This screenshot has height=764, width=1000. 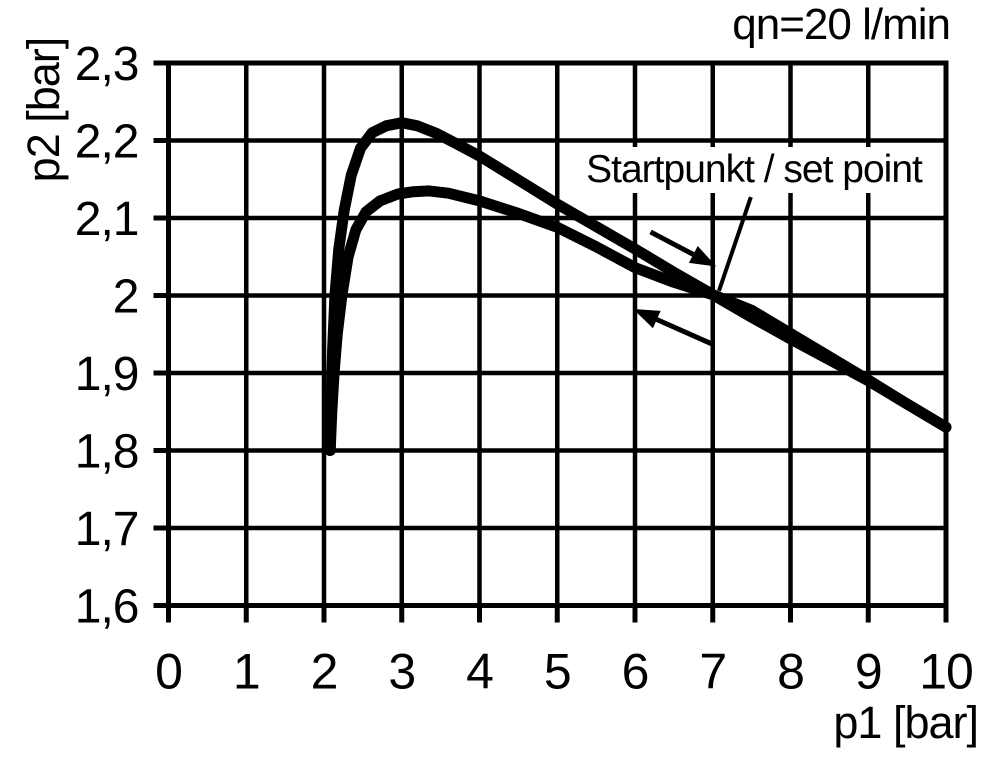 I want to click on set-point-annotation-label: Startpunkt / set point, so click(x=754, y=170).